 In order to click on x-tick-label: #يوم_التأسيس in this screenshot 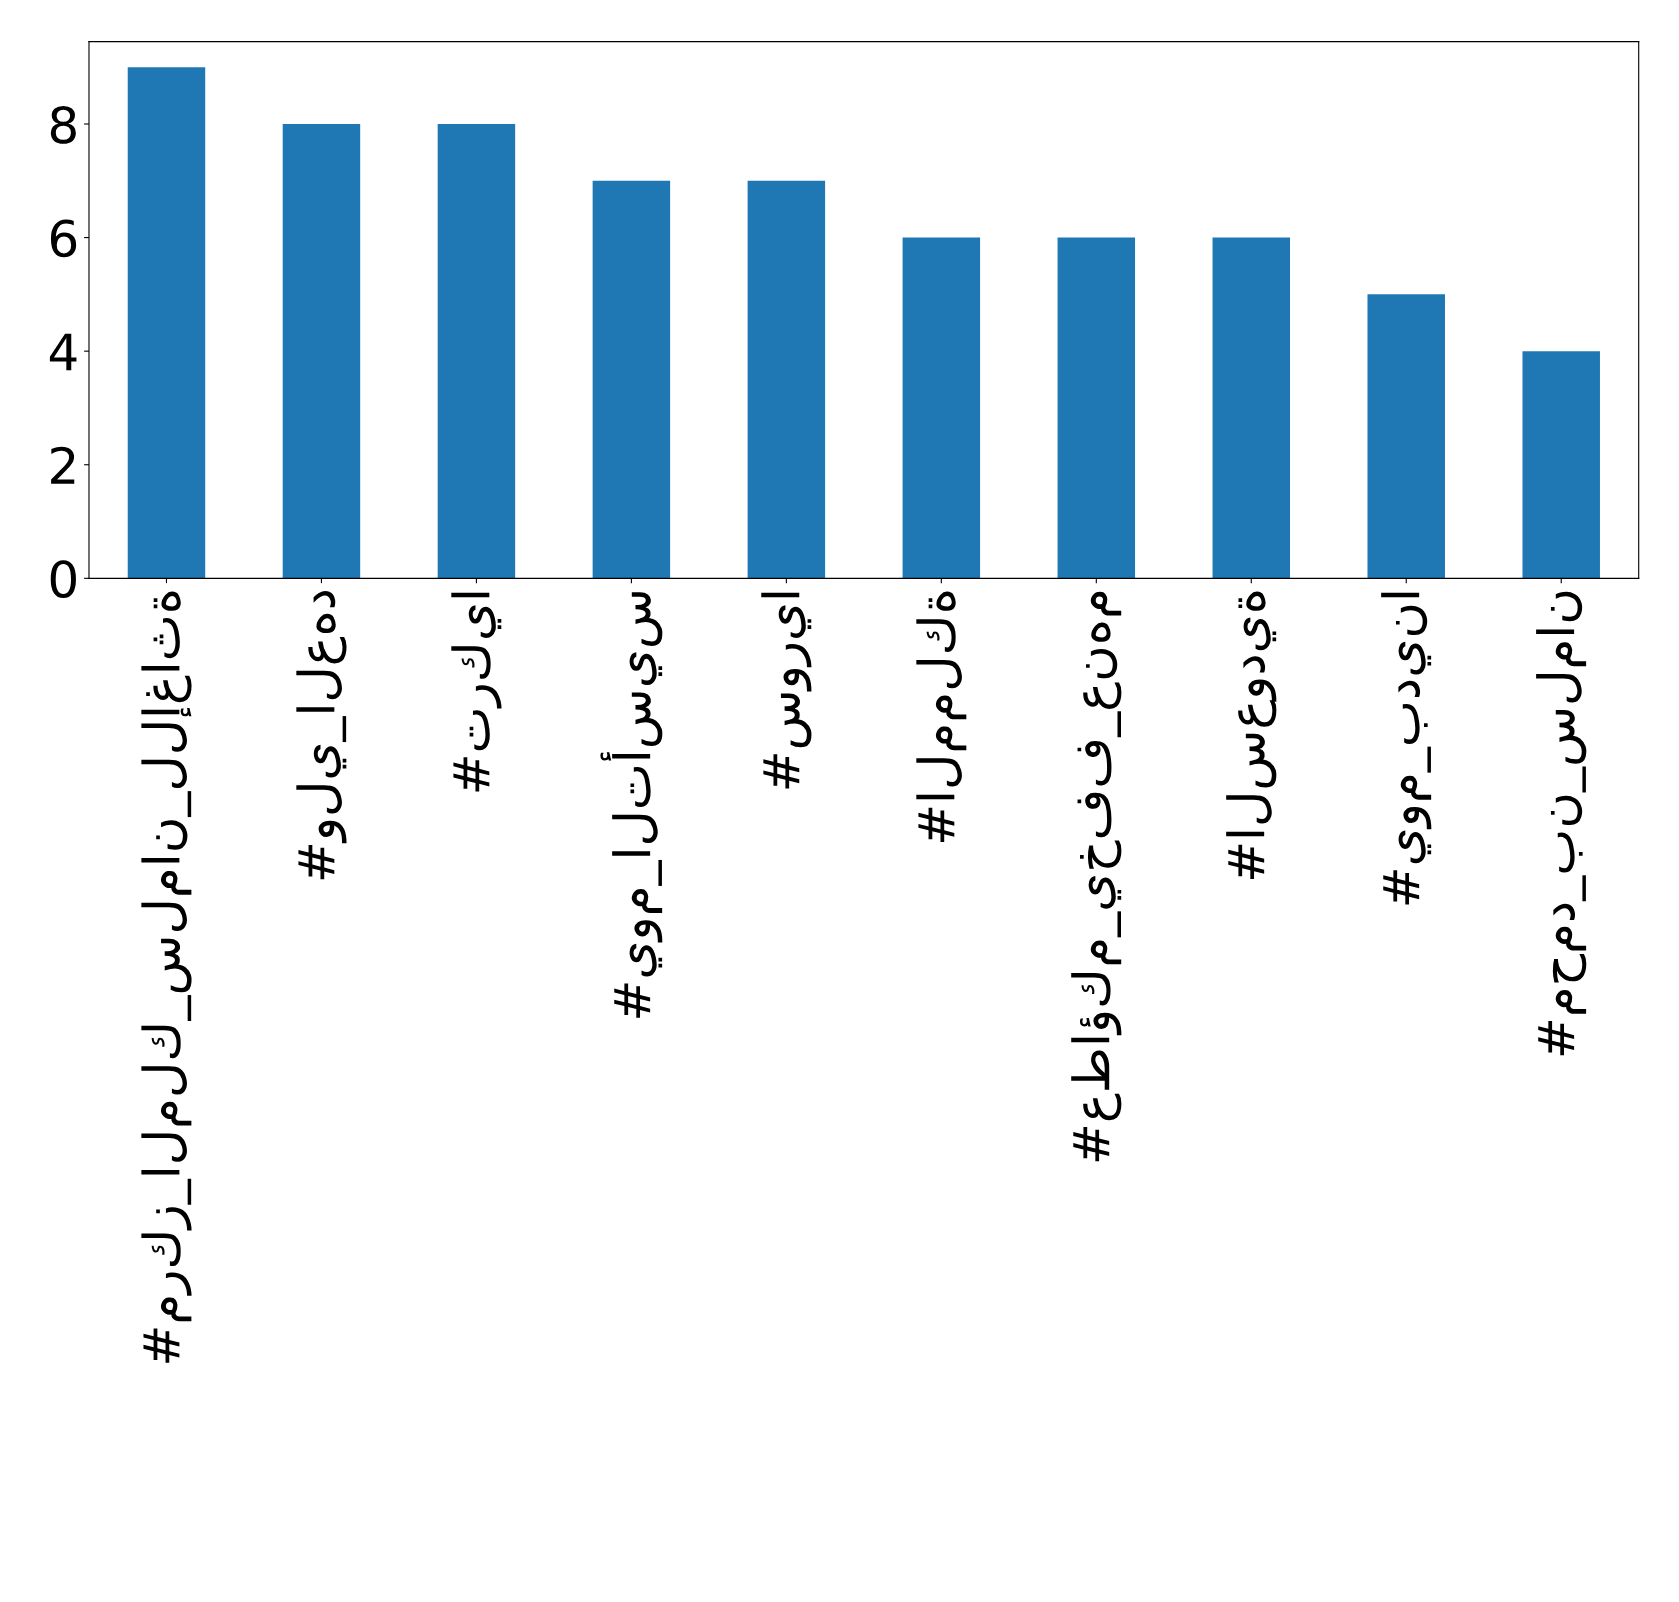, I will do `click(631, 805)`.